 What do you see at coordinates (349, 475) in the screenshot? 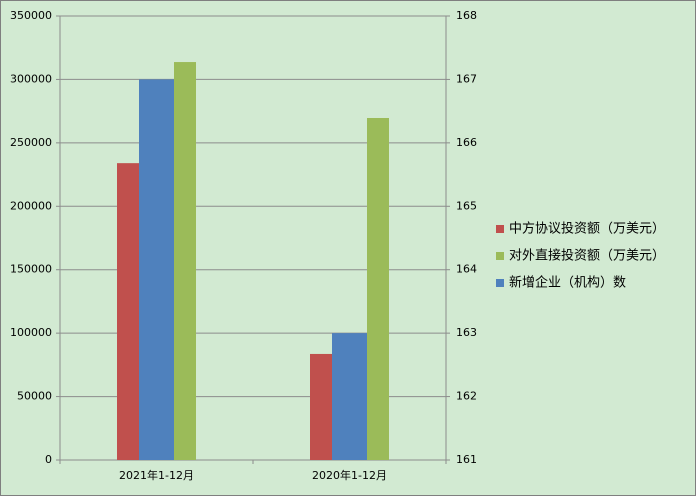
I see `x-tick-label: 2020年1-12月` at bounding box center [349, 475].